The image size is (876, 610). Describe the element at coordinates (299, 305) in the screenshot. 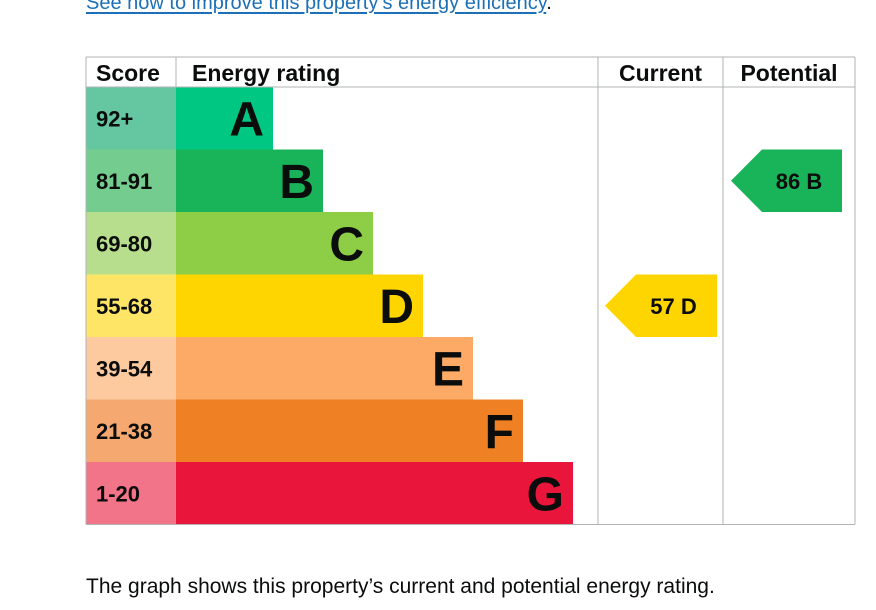

I see `rating-bar-d` at that location.